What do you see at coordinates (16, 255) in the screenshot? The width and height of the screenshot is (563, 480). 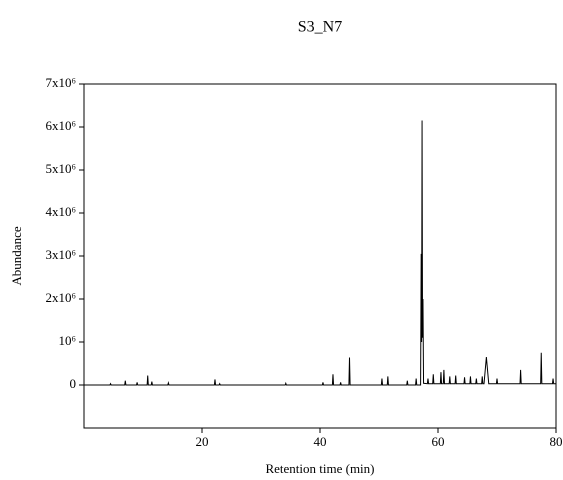 I see `y-axis-label: Abundance` at bounding box center [16, 255].